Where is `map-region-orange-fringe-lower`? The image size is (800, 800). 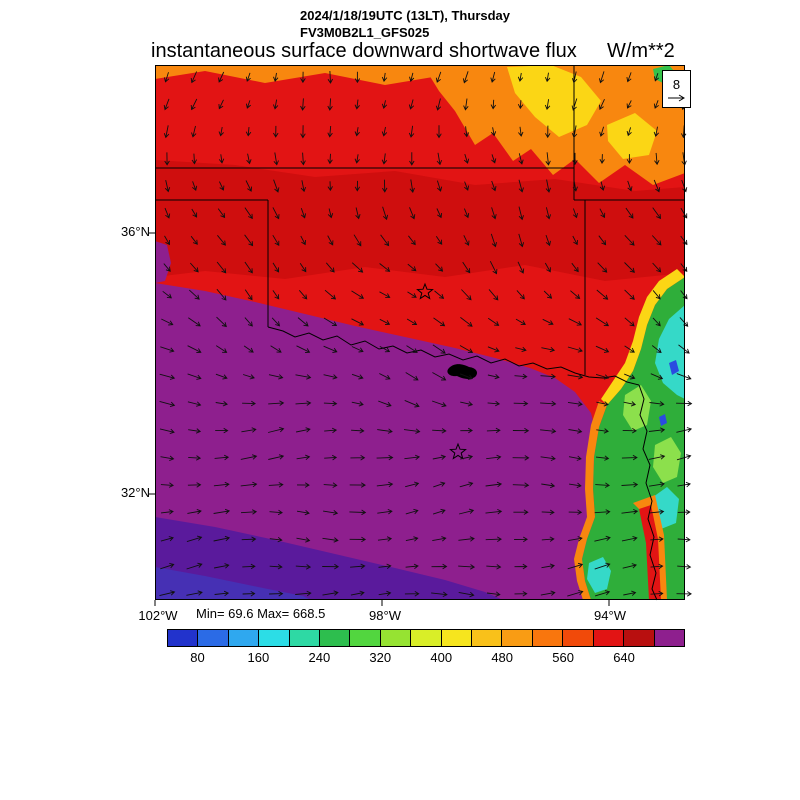
map-region-orange-fringe-lower is located at coordinates (590, 500).